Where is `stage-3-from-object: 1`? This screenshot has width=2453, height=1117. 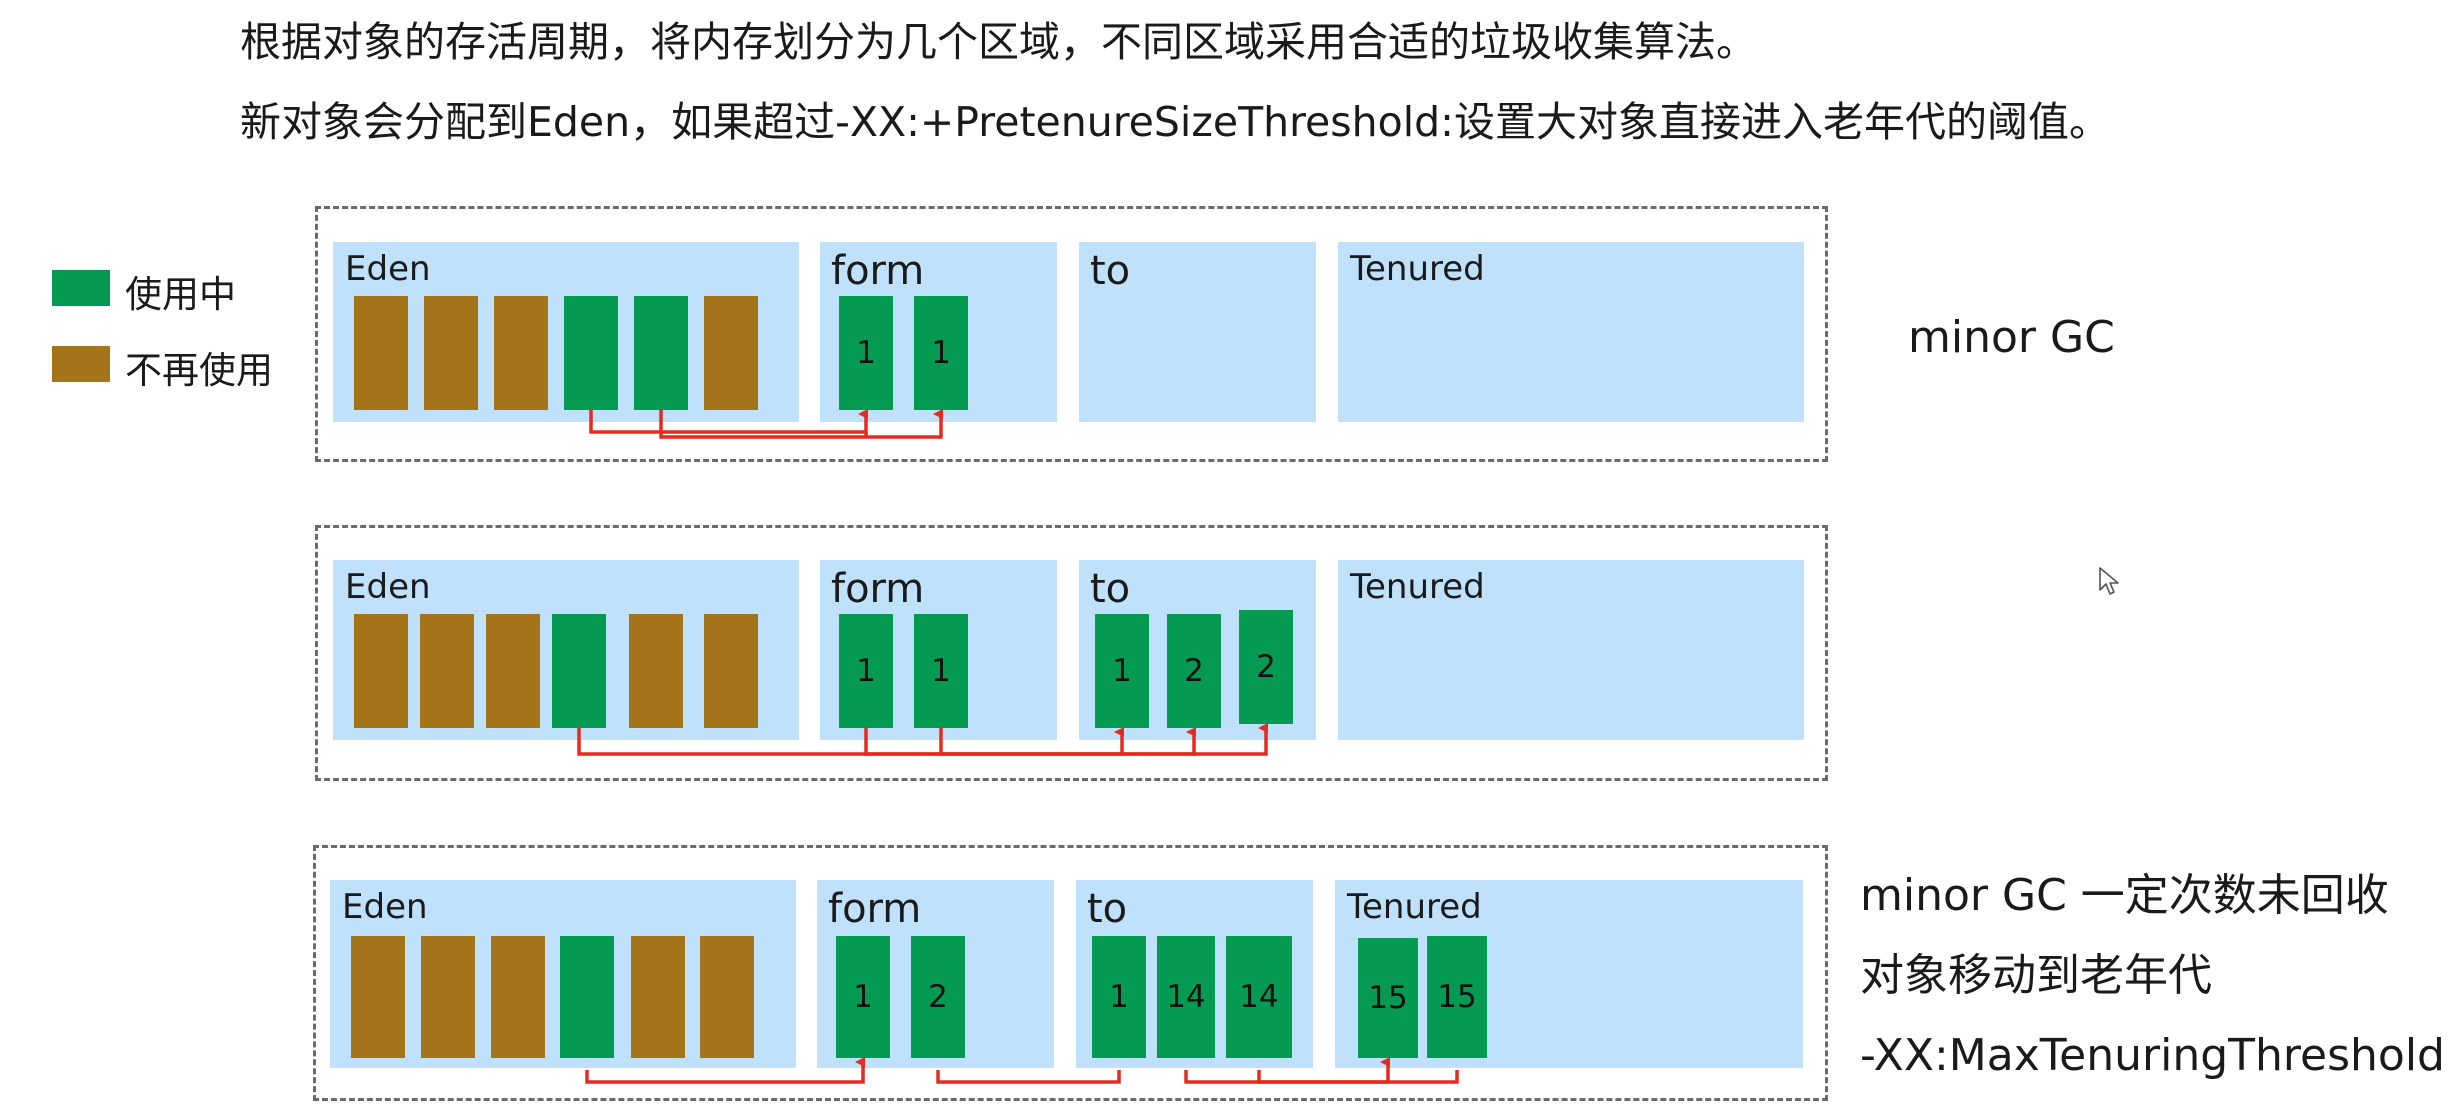 stage-3-from-object: 1 is located at coordinates (863, 997).